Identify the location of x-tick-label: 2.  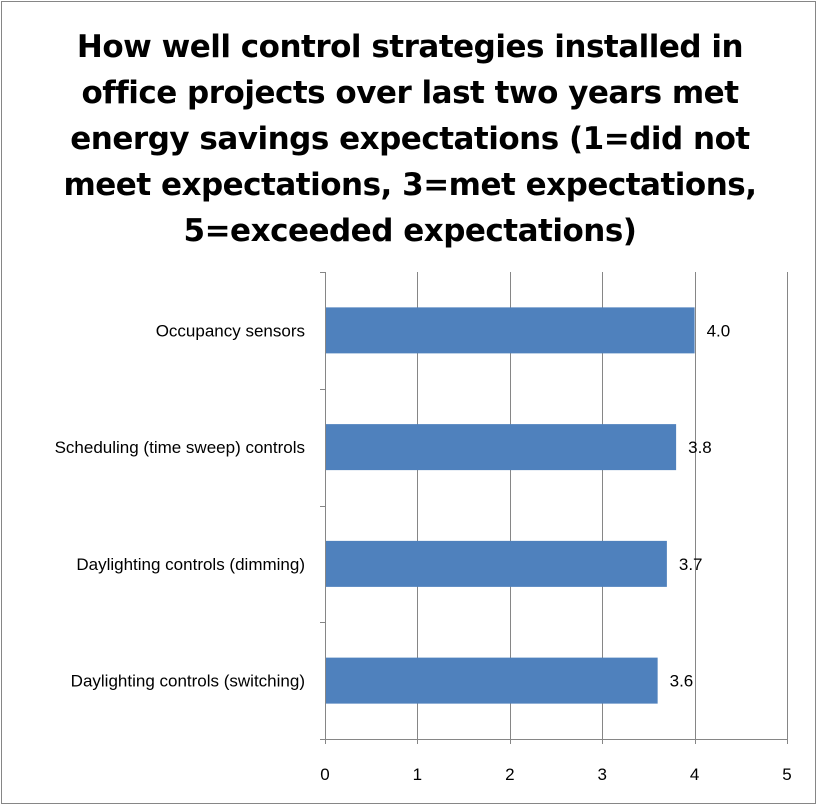
(509, 774).